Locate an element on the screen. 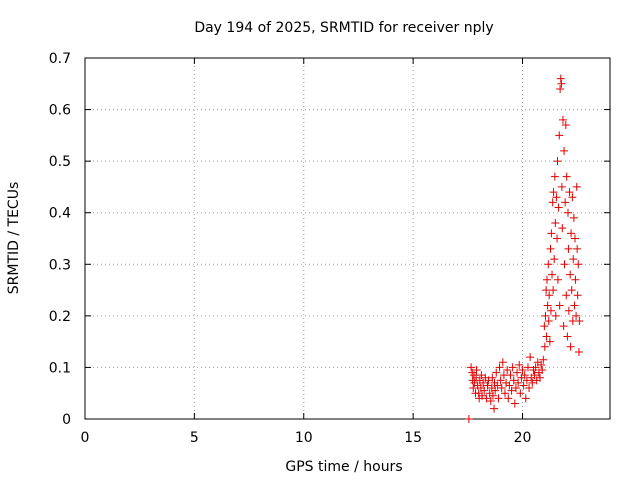 The height and width of the screenshot is (480, 640). x-axis-label: GPS time / hours is located at coordinates (343, 467).